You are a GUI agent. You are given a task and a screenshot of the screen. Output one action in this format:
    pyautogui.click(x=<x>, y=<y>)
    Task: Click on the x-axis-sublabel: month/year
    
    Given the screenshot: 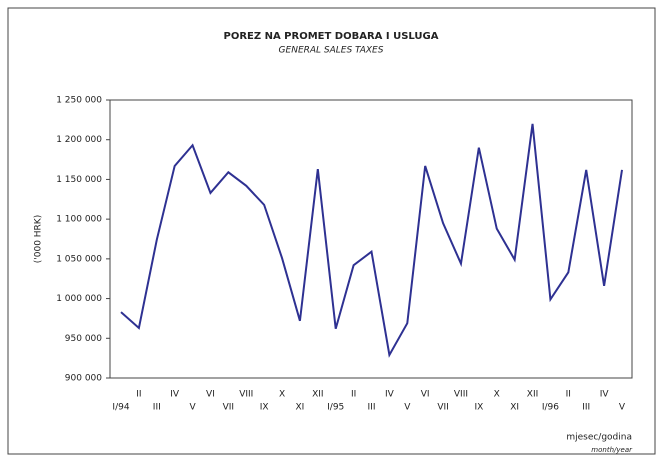 What is the action you would take?
    pyautogui.click(x=612, y=450)
    